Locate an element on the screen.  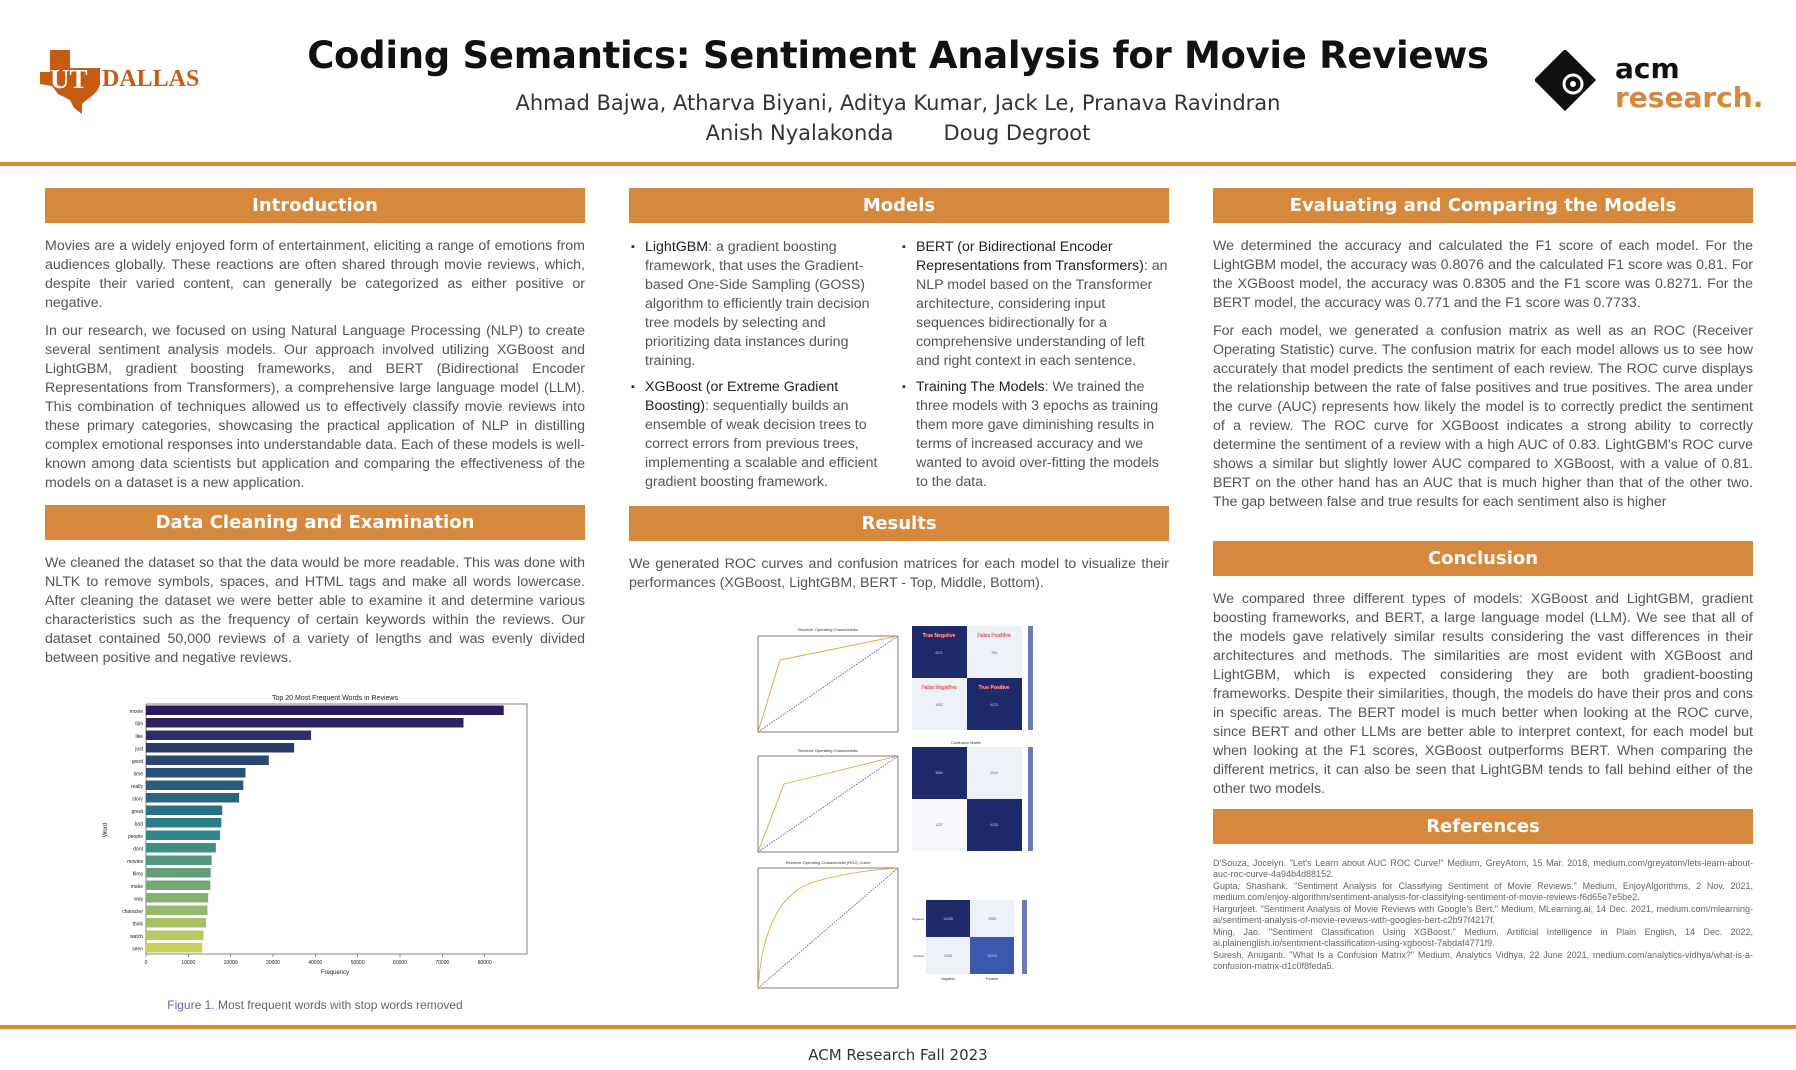
tick-label-films: films is located at coordinates (138, 875).